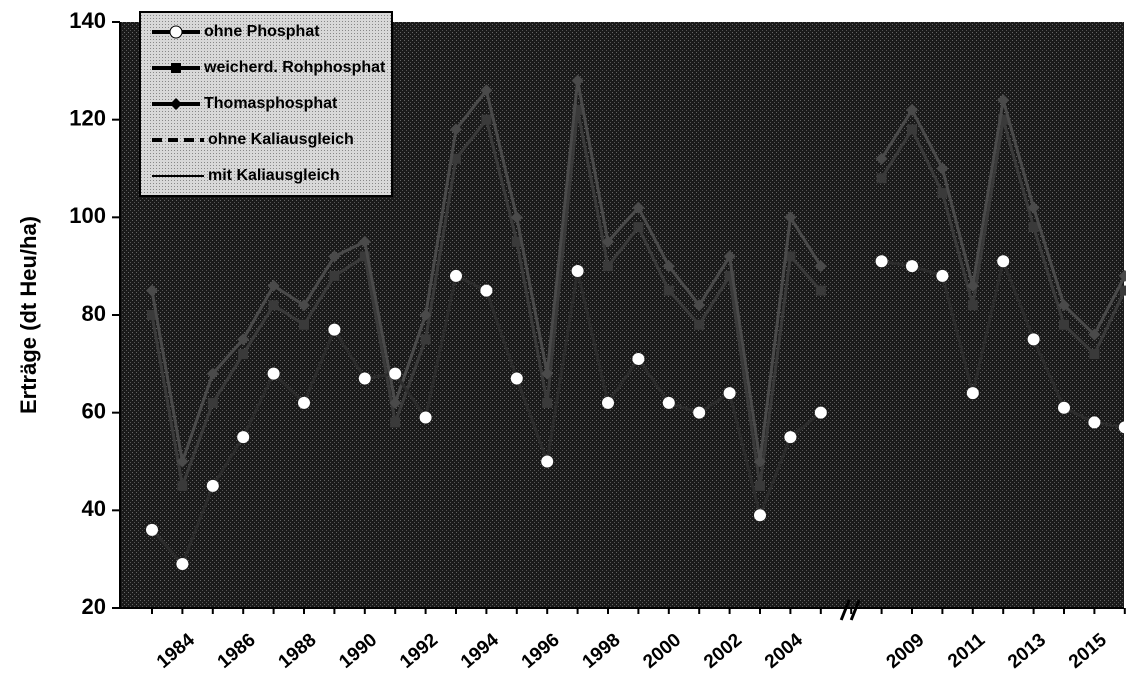 The height and width of the screenshot is (685, 1126). Describe the element at coordinates (419, 651) in the screenshot. I see `x-tick-label: 1992` at that location.